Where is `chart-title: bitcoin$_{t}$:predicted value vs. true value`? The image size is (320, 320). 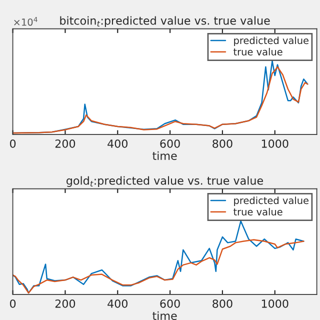
chart-title: bitcoin$_{t}$:predicted value vs. true value is located at coordinates (165, 21).